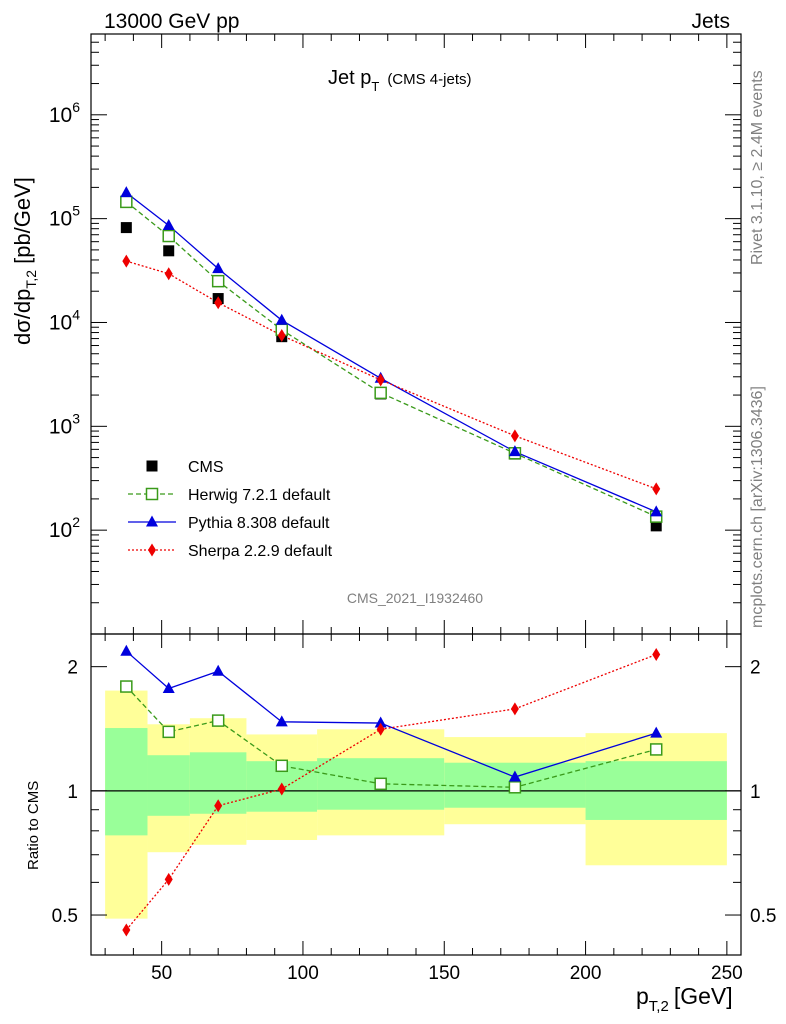 This screenshot has height=1024, width=786. What do you see at coordinates (22, 317) in the screenshot?
I see `y-axis-label-main-text: dσ/dp` at bounding box center [22, 317].